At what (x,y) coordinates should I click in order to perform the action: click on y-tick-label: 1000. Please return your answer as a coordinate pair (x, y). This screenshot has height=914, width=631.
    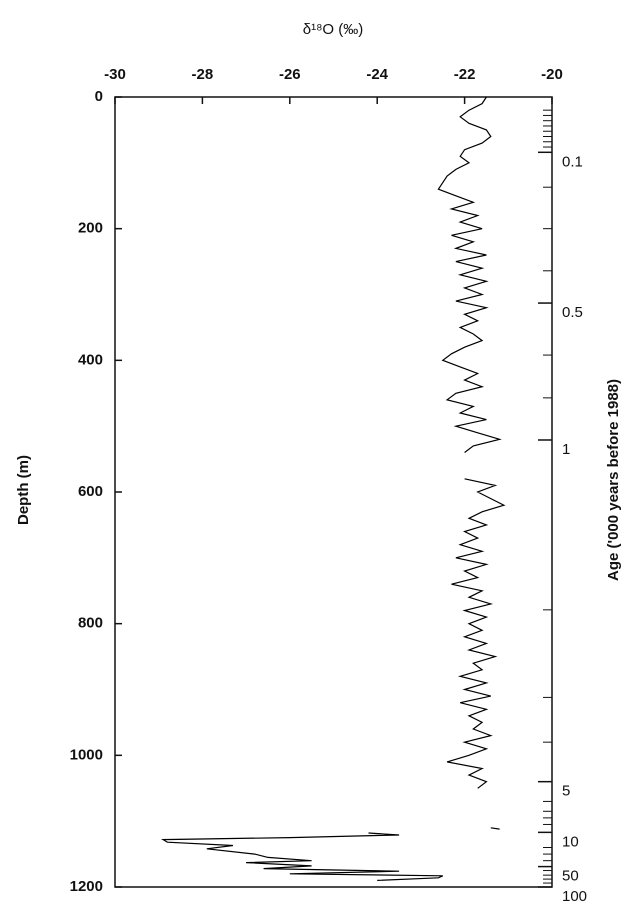
    Looking at the image, I should click on (86, 754).